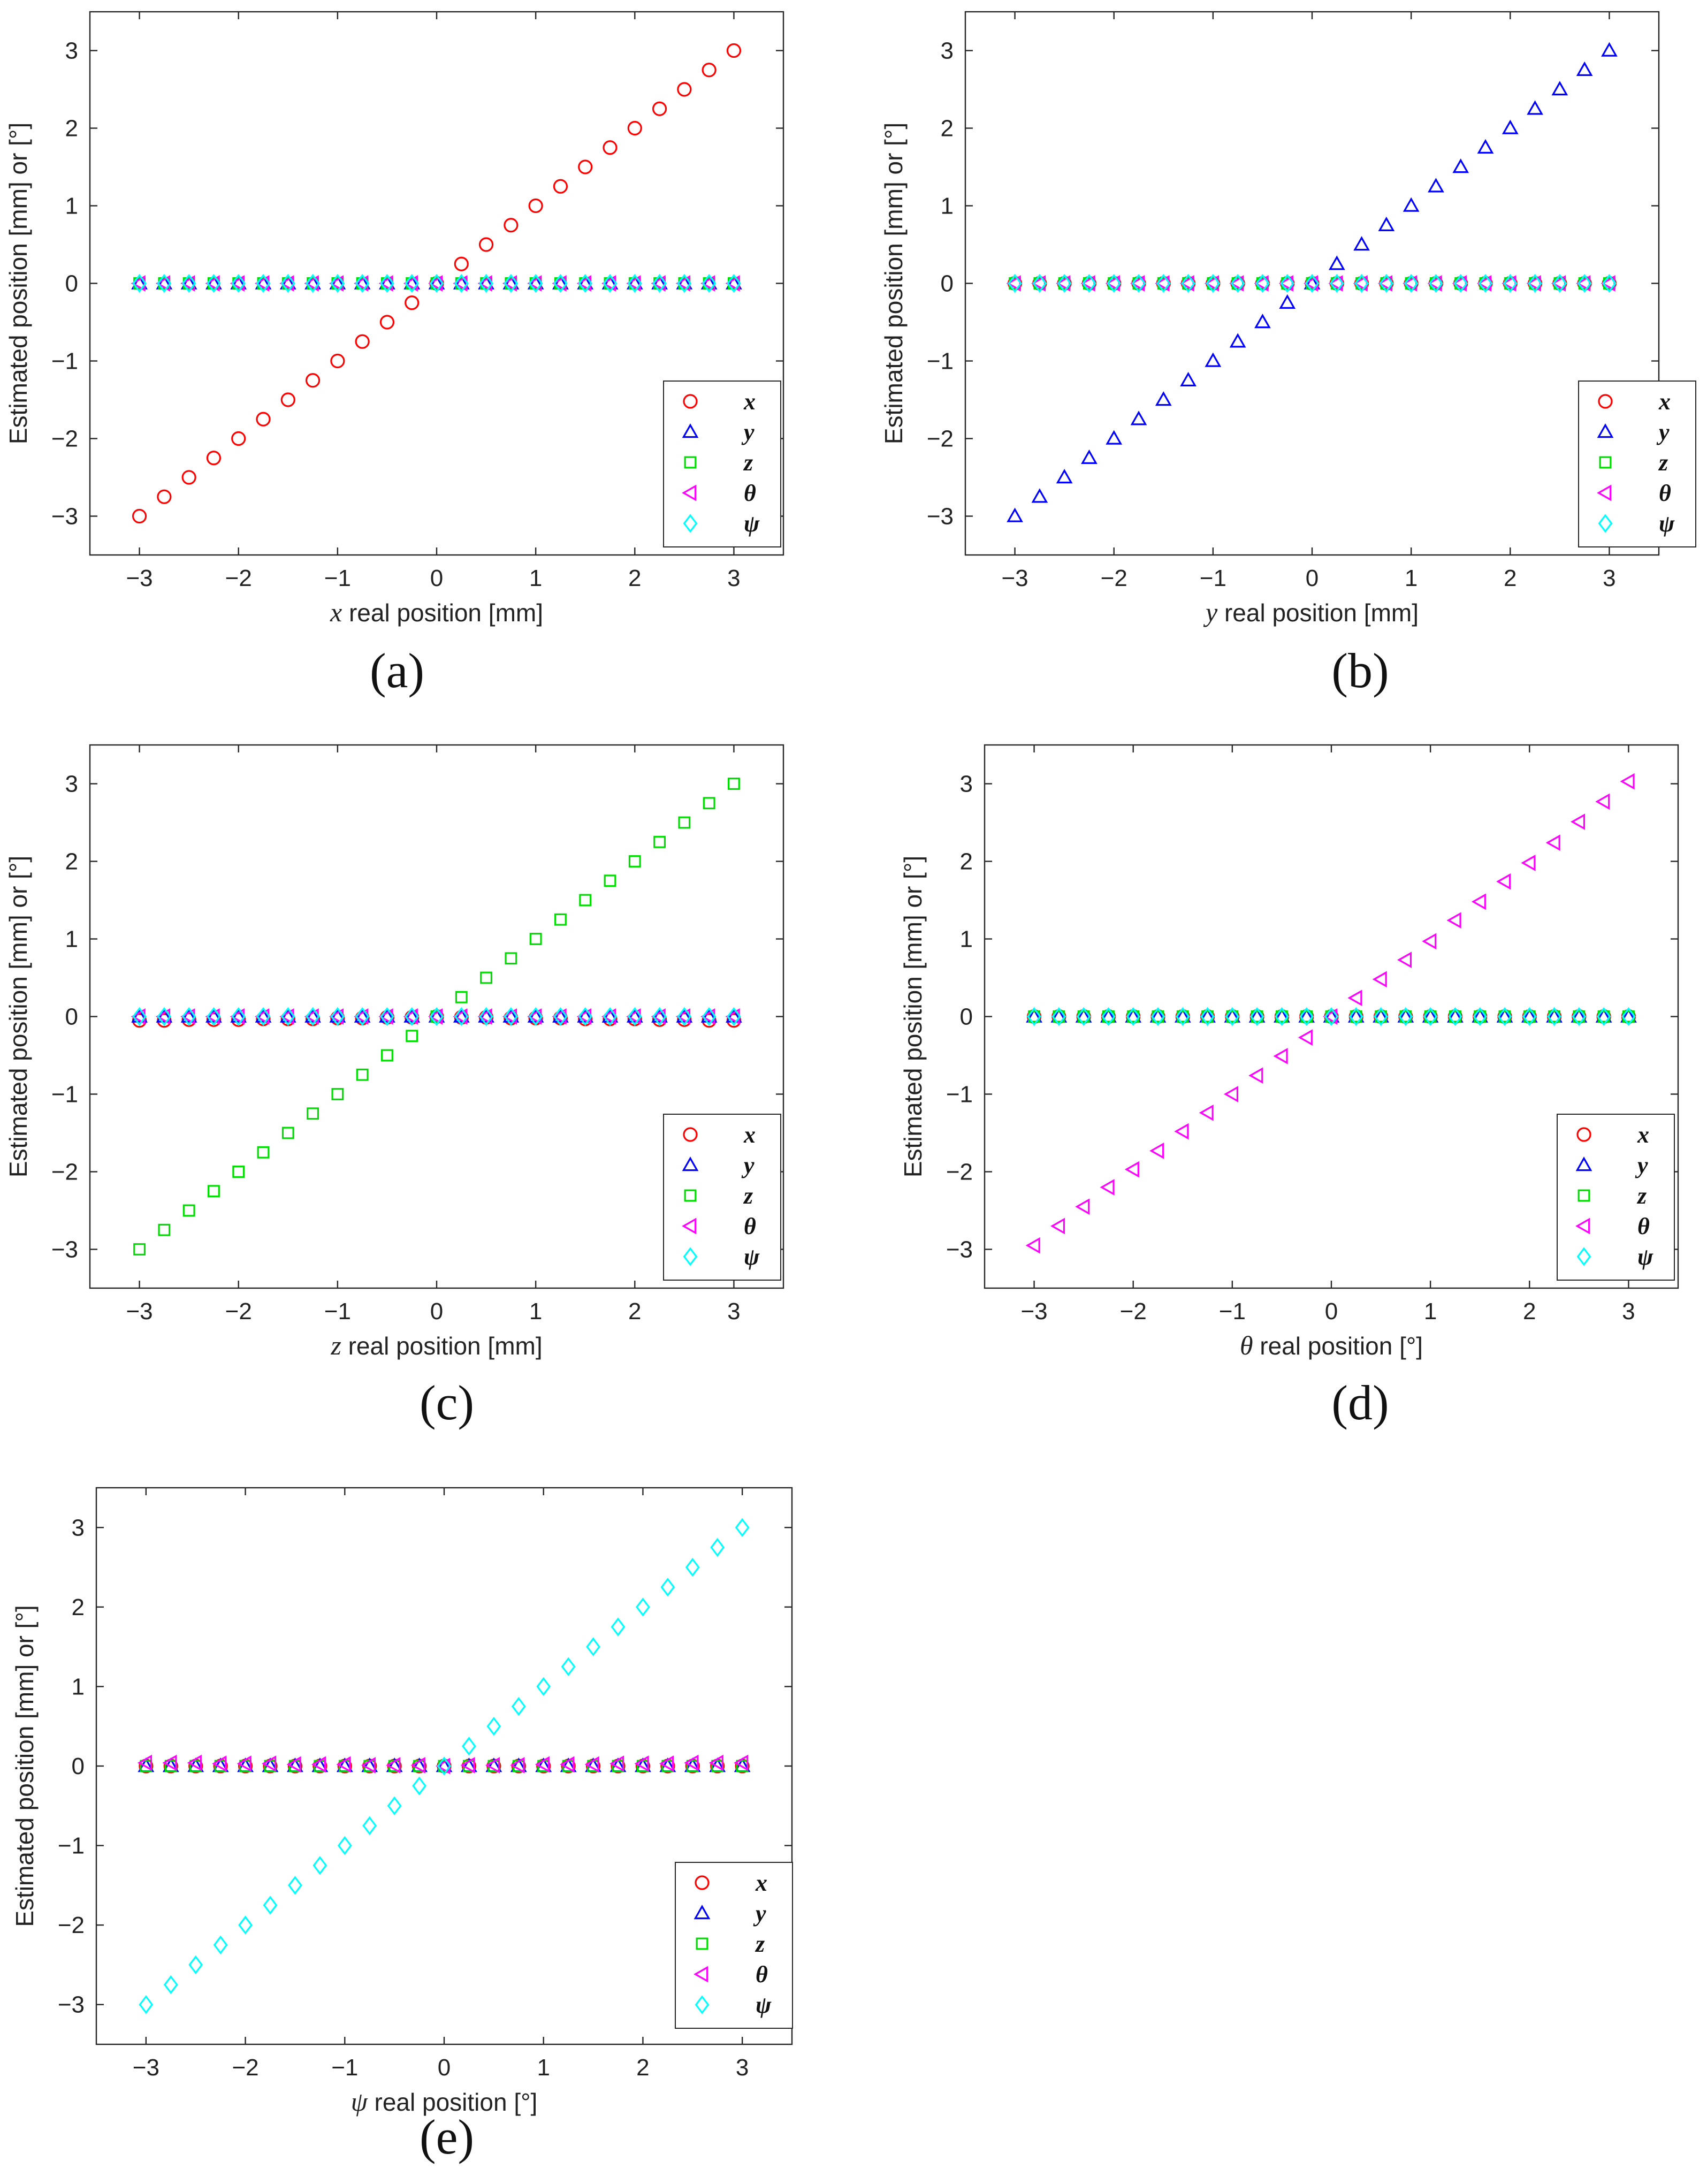 Image resolution: width=1707 pixels, height=2184 pixels. Describe the element at coordinates (437, 578) in the screenshot. I see `x-tick-label: 0` at that location.